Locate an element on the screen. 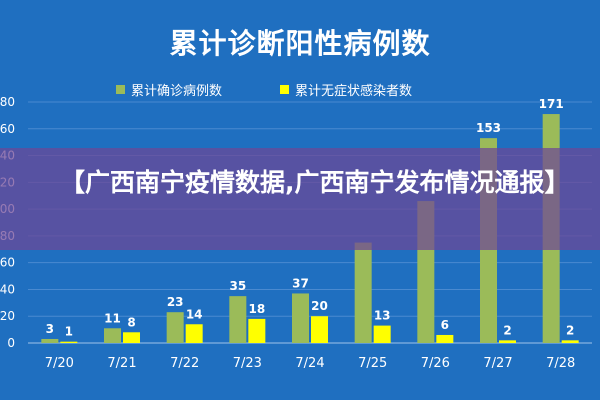 The image size is (600, 400). data-label-asymptomatic: 13 is located at coordinates (382, 316).